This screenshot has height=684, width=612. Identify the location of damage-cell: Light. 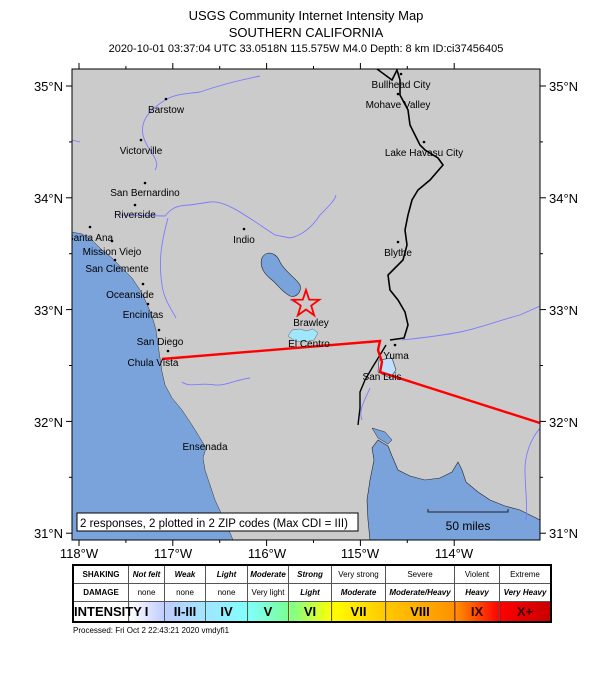
(310, 592).